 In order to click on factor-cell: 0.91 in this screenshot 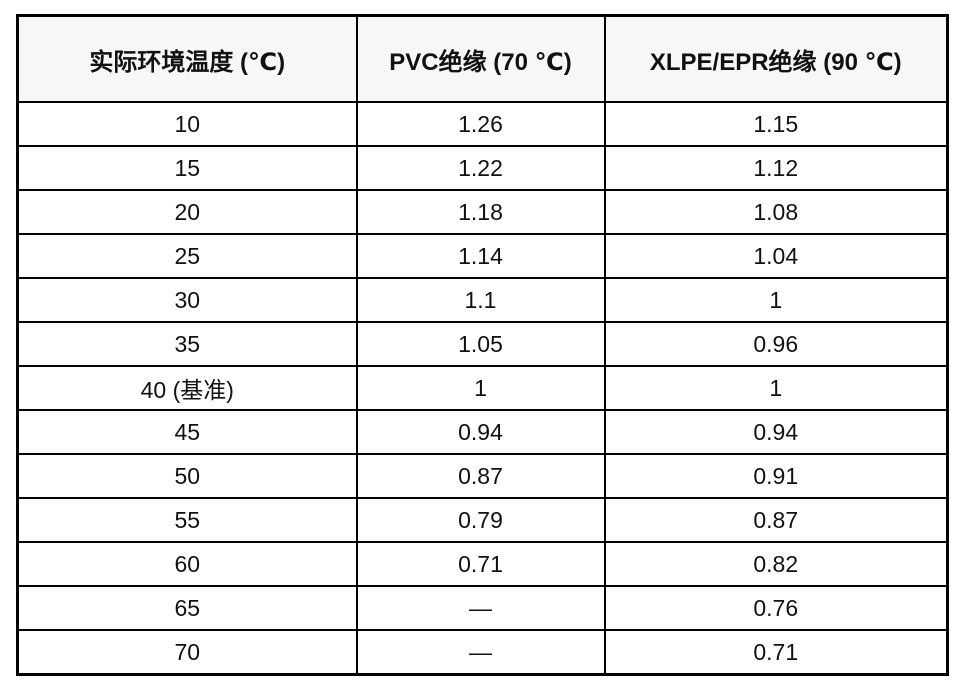, I will do `click(776, 476)`.